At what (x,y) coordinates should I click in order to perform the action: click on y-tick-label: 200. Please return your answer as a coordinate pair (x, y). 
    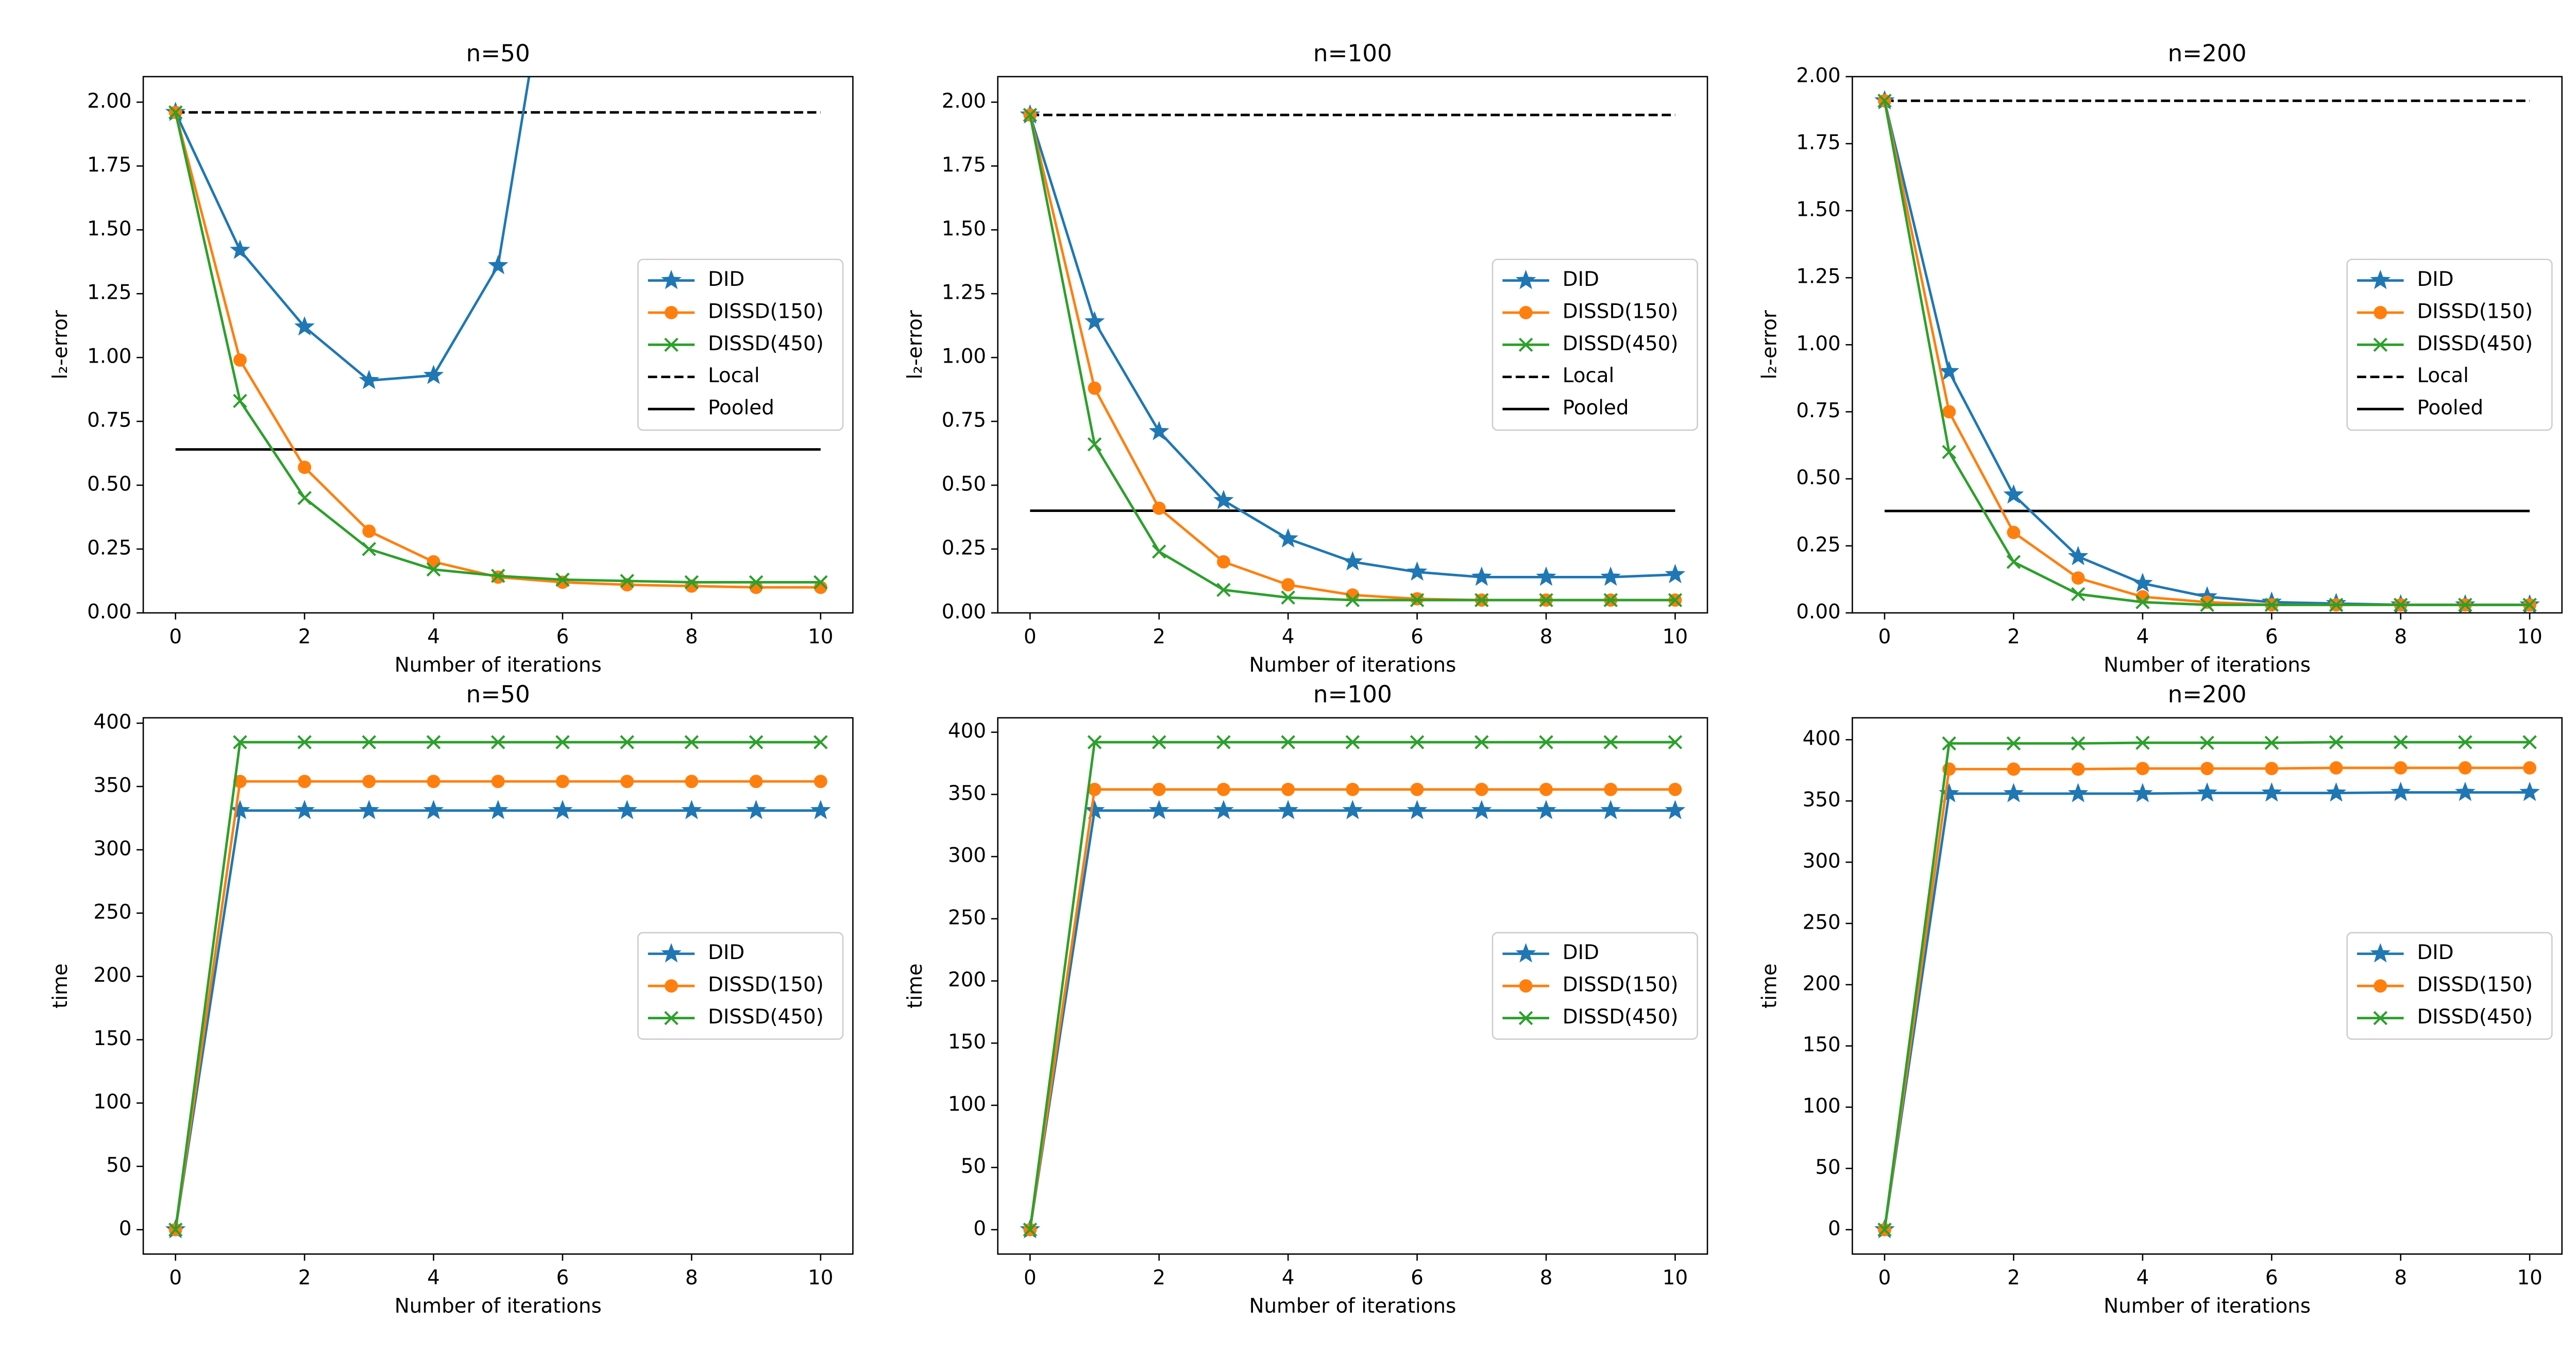
    Looking at the image, I should click on (967, 980).